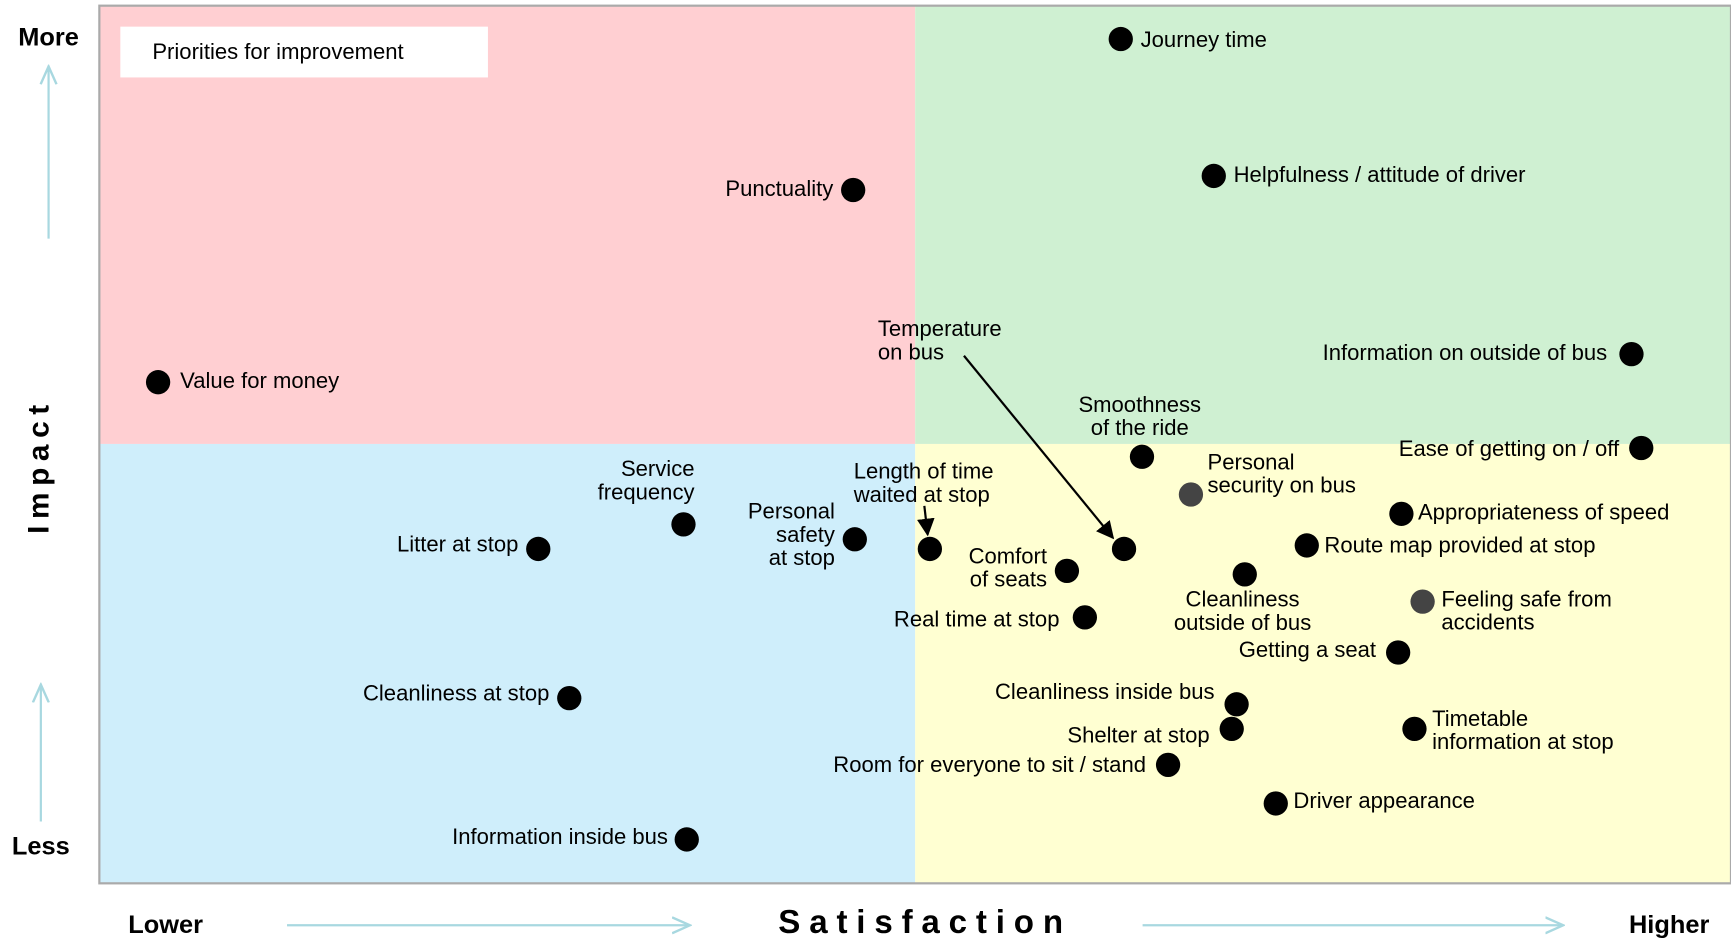 The height and width of the screenshot is (942, 1731). What do you see at coordinates (560, 836) in the screenshot?
I see `point-label: Information inside bus` at bounding box center [560, 836].